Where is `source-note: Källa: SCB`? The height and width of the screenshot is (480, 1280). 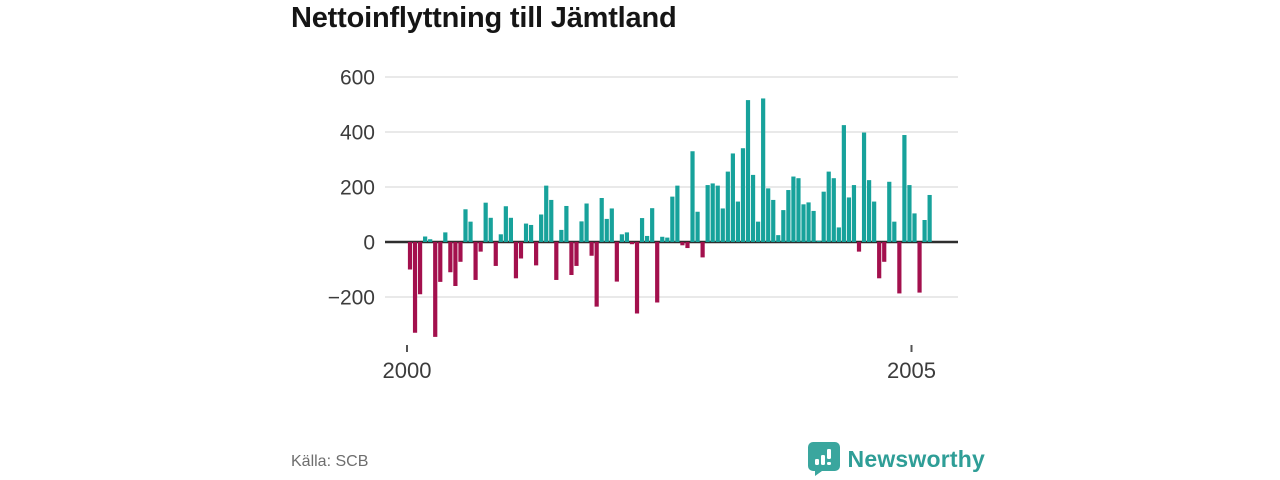 source-note: Källa: SCB is located at coordinates (330, 461).